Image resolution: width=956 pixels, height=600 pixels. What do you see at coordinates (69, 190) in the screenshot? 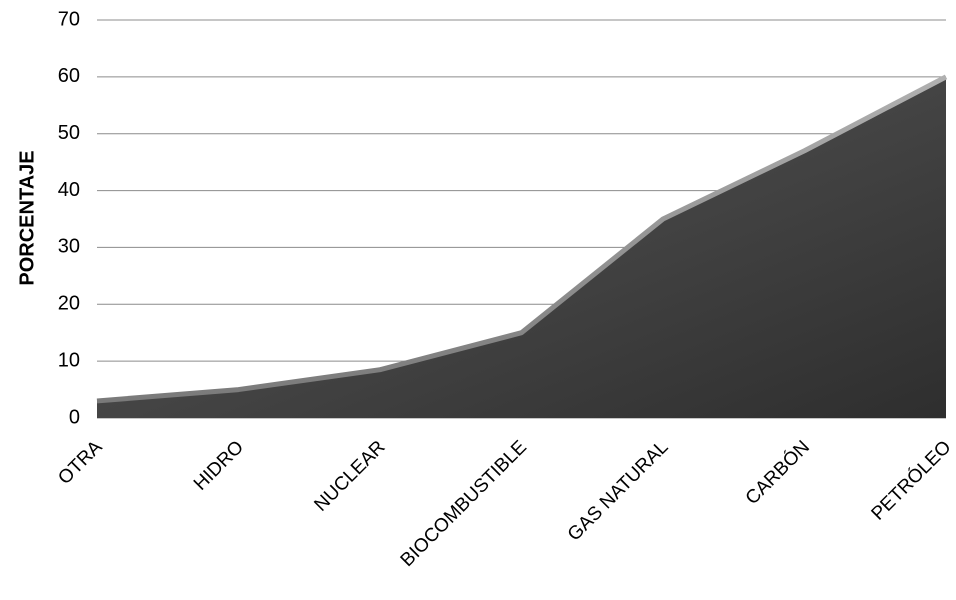
I see `y-tick-label: 40` at bounding box center [69, 190].